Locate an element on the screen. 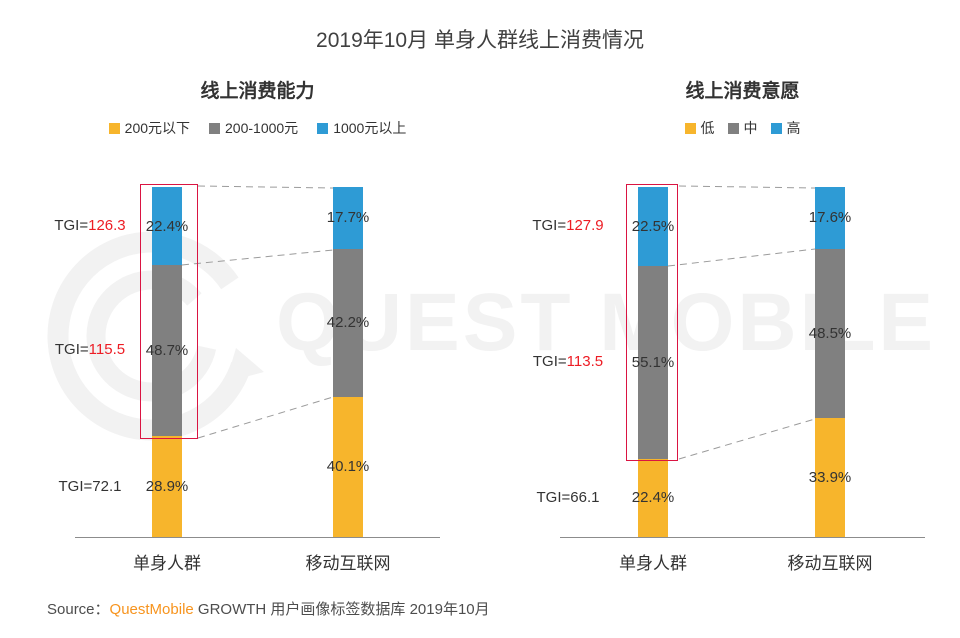 The image size is (960, 638). segment-value-label: 48.7% is located at coordinates (167, 351).